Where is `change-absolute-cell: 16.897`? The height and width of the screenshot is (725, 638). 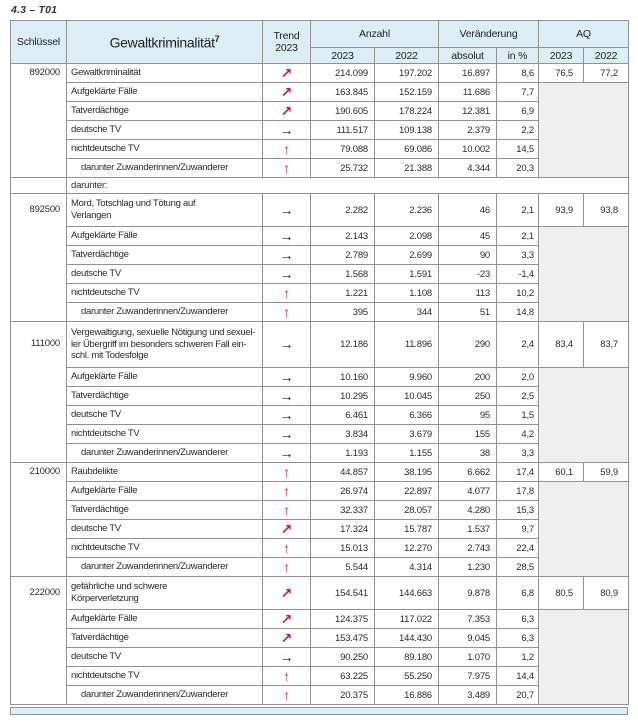 change-absolute-cell: 16.897 is located at coordinates (467, 73).